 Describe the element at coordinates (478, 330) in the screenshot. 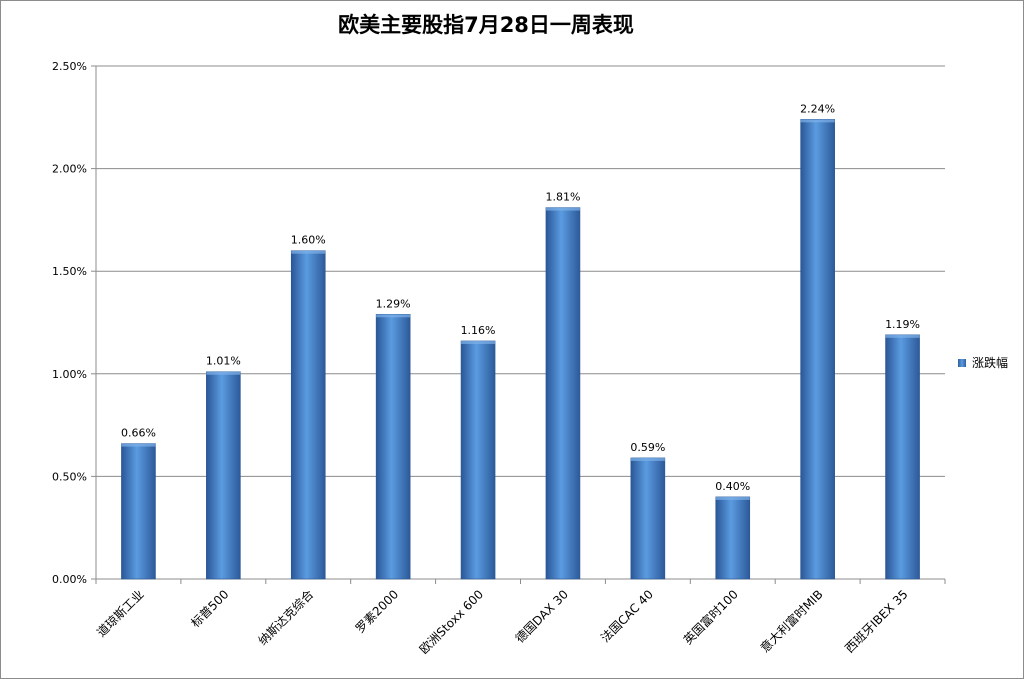

I see `data-label: 1.16%` at that location.